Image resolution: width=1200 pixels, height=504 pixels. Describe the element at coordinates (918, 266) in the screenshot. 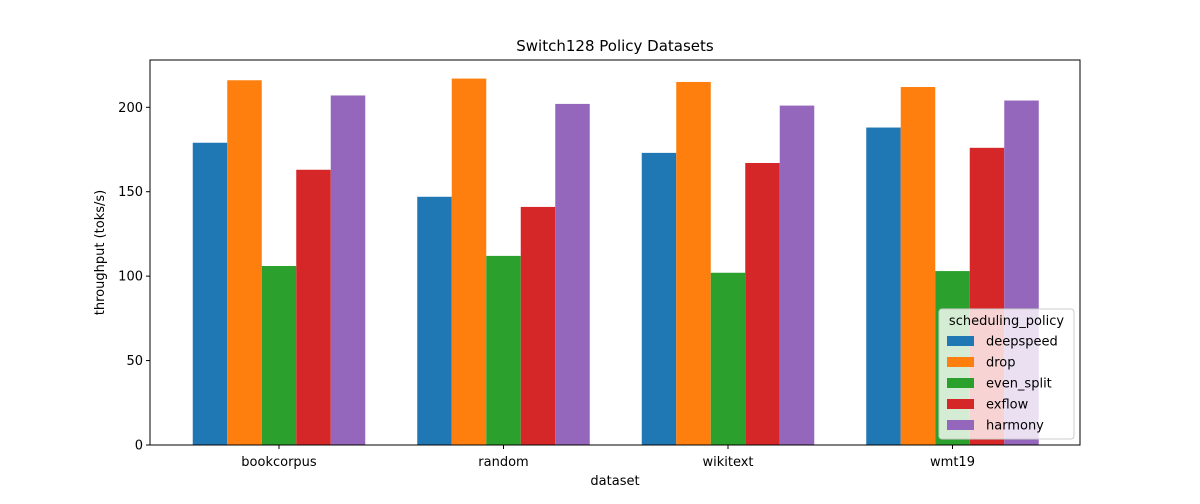

I see `bar-drop-wmt19` at that location.